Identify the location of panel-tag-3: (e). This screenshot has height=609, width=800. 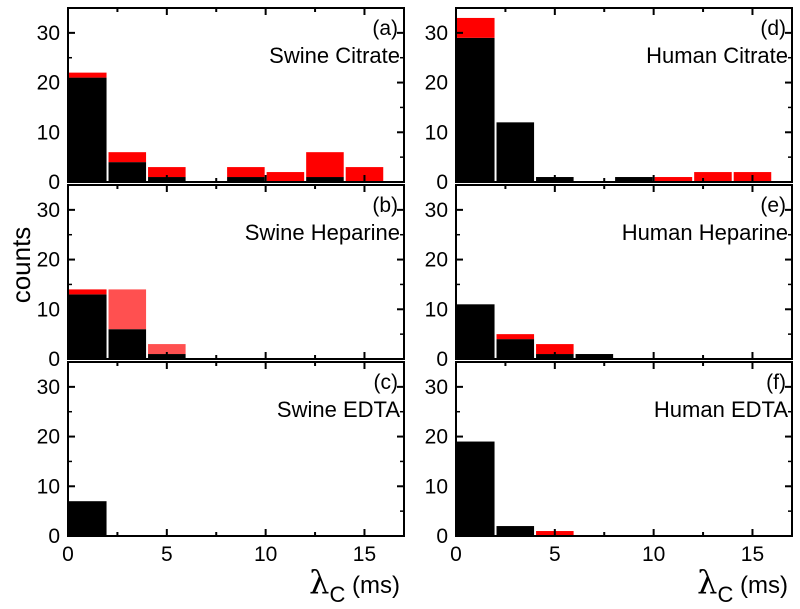
(773, 205).